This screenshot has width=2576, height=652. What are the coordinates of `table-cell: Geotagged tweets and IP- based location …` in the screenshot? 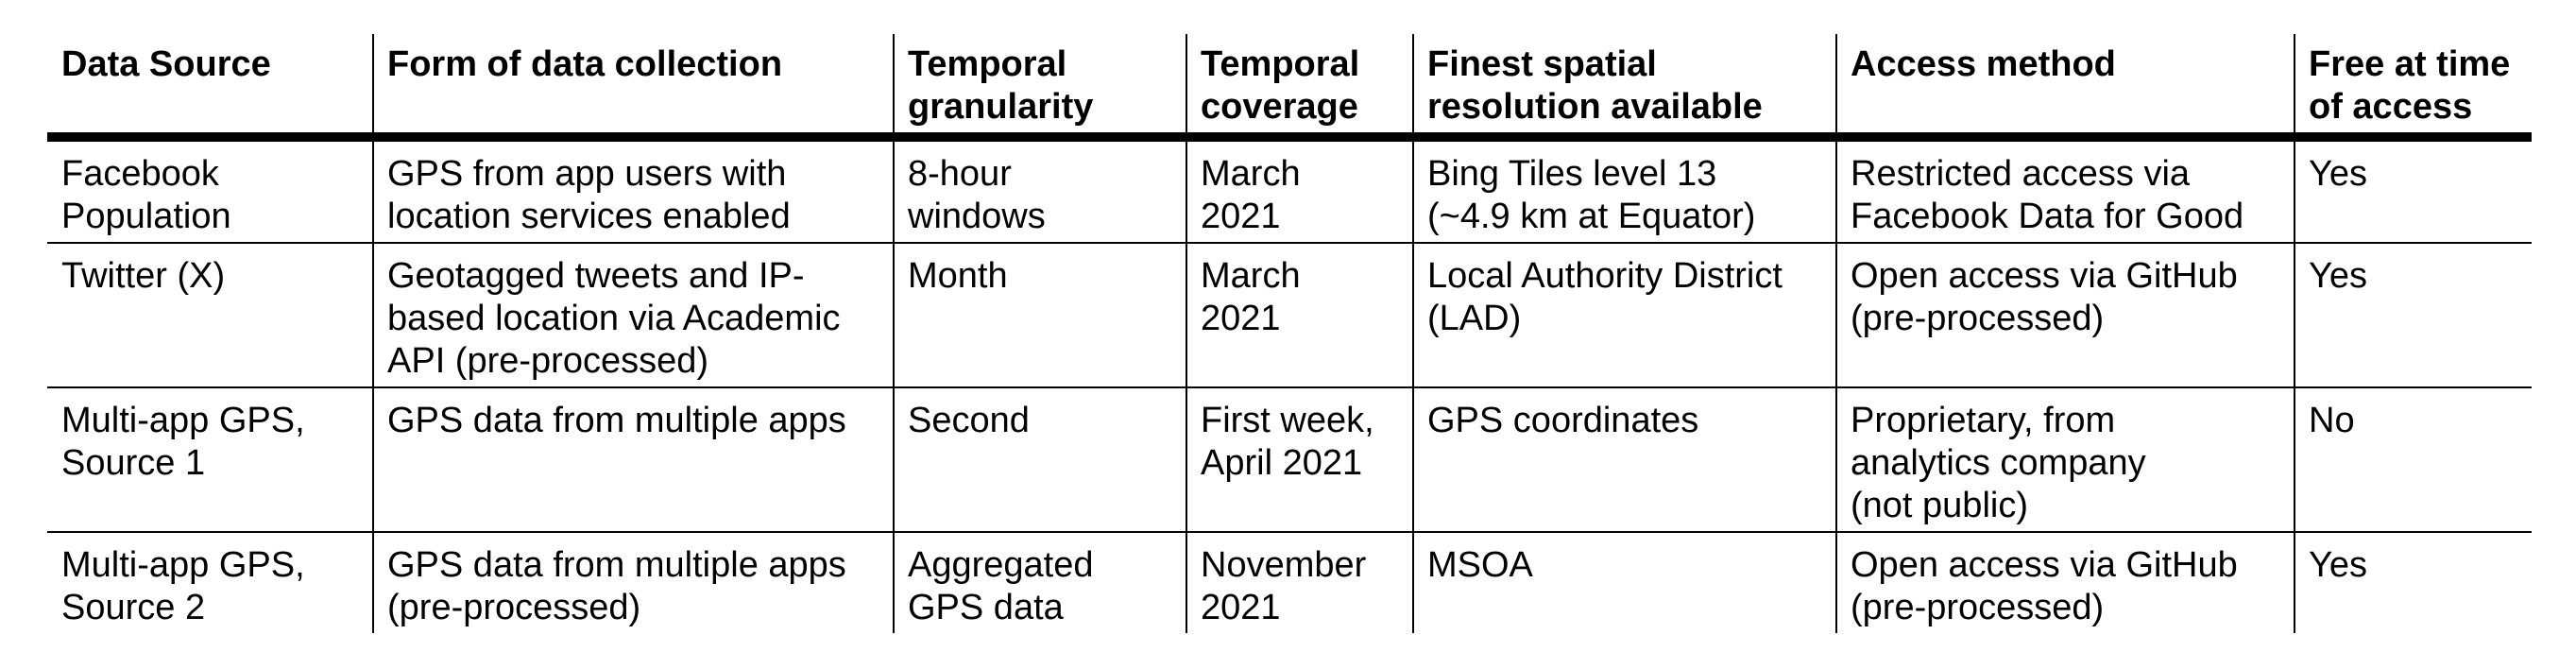 It's located at (633, 315).